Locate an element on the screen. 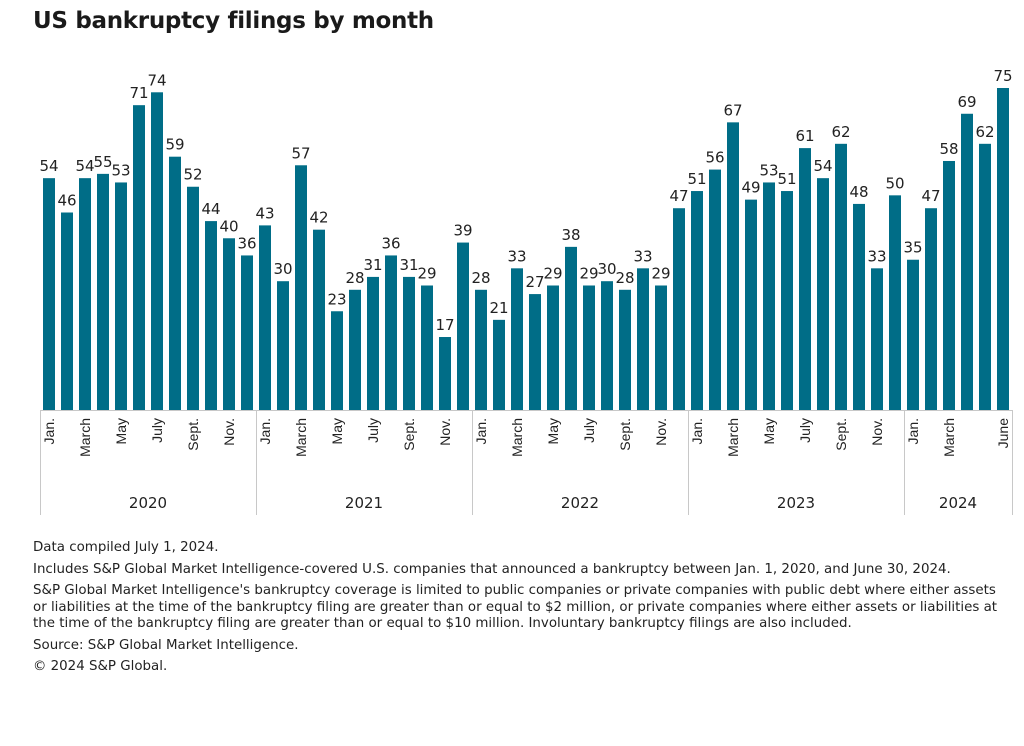  data-label: 56 is located at coordinates (714, 158).